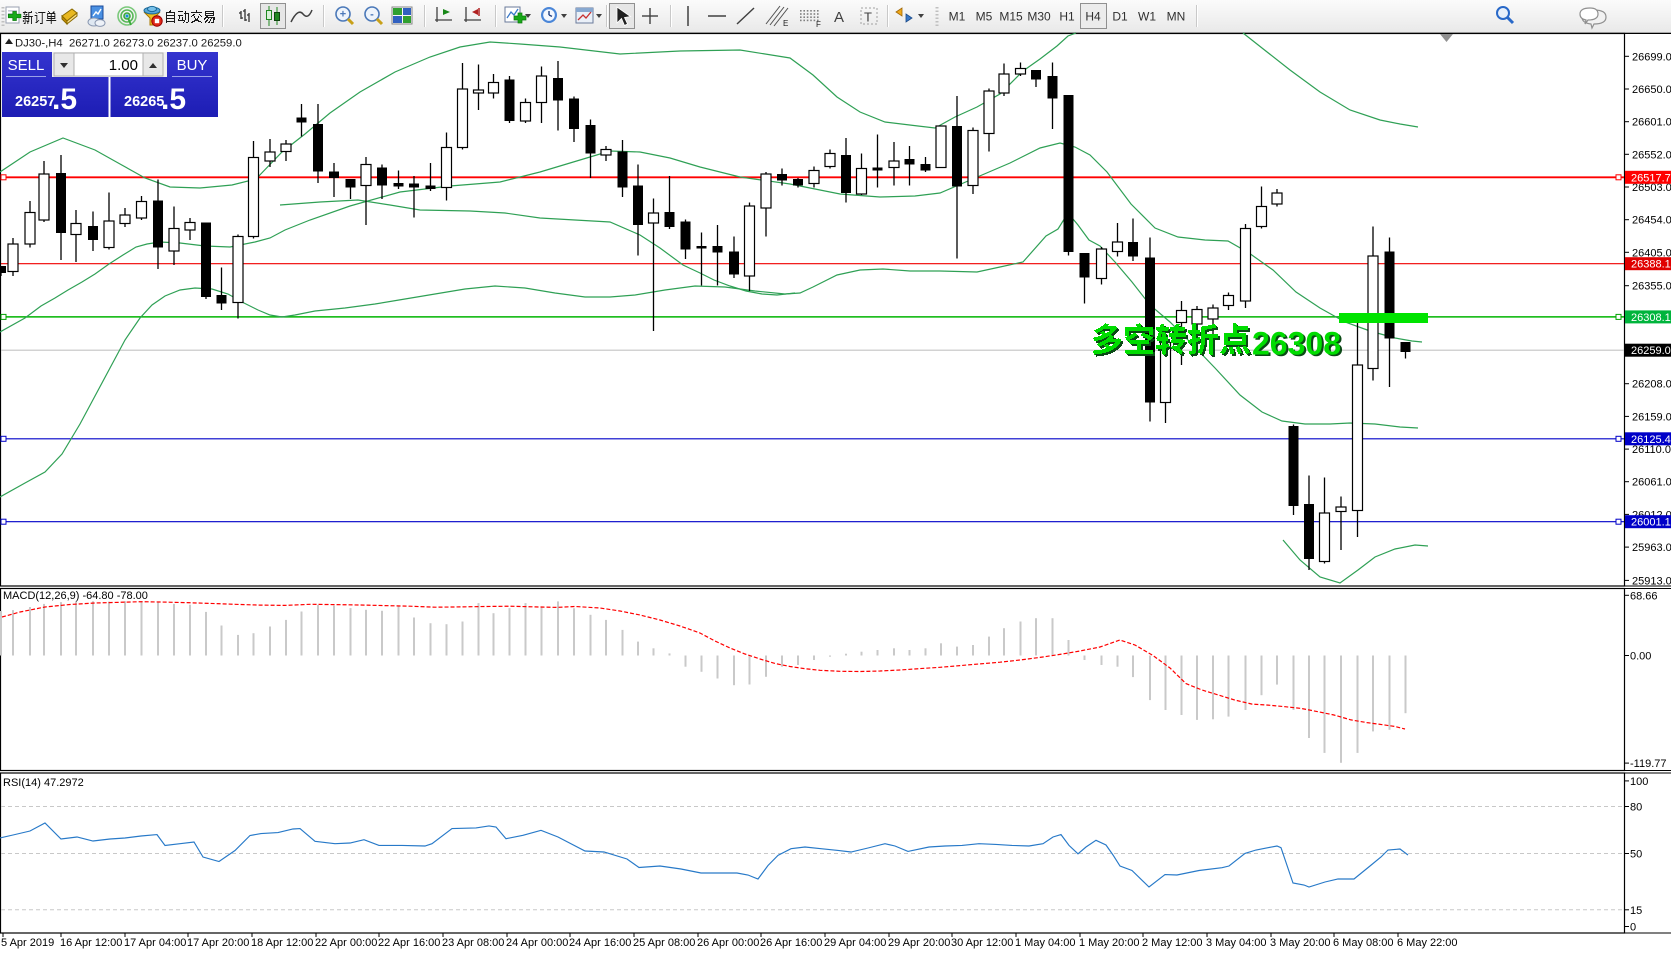 The height and width of the screenshot is (953, 1671). What do you see at coordinates (984, 17) in the screenshot?
I see `svg-text: M5` at bounding box center [984, 17].